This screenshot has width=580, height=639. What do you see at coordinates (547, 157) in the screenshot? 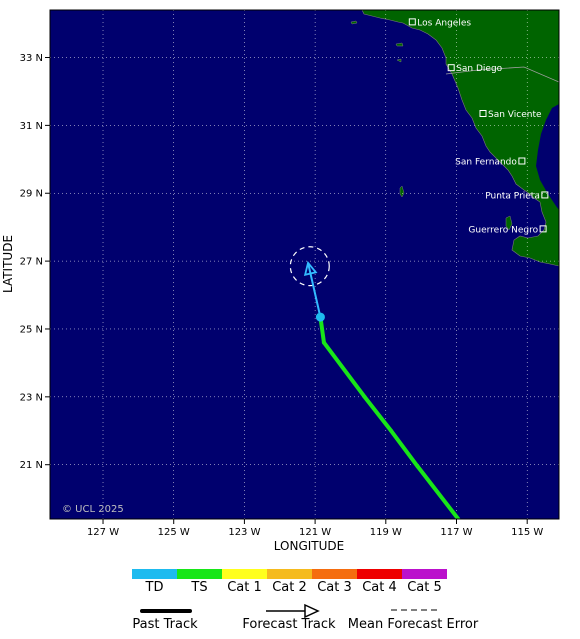
I see `gulf-of-california` at bounding box center [547, 157].